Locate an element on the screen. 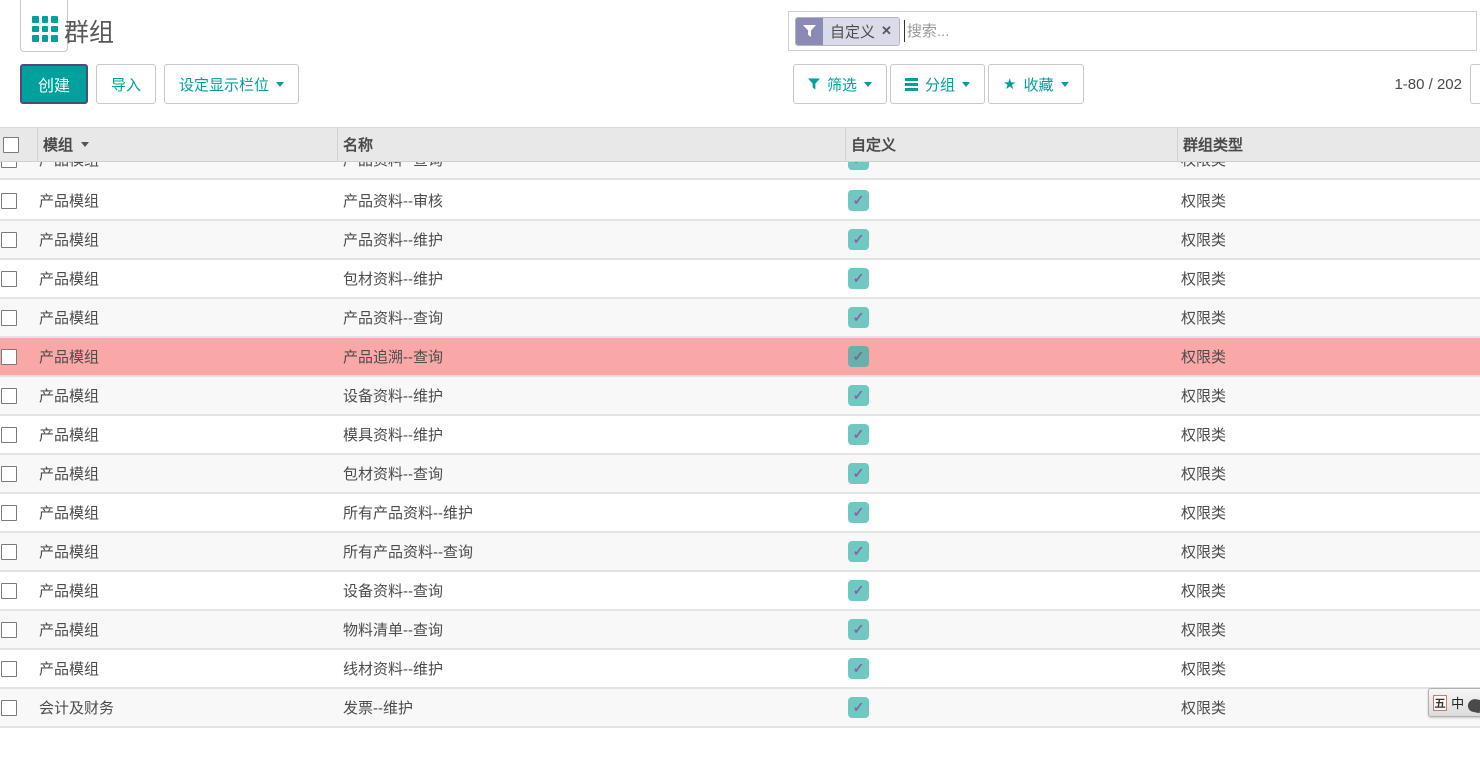  table-row: 产品模组 线材资料--维护 ✓ 权限类 is located at coordinates (740, 669).